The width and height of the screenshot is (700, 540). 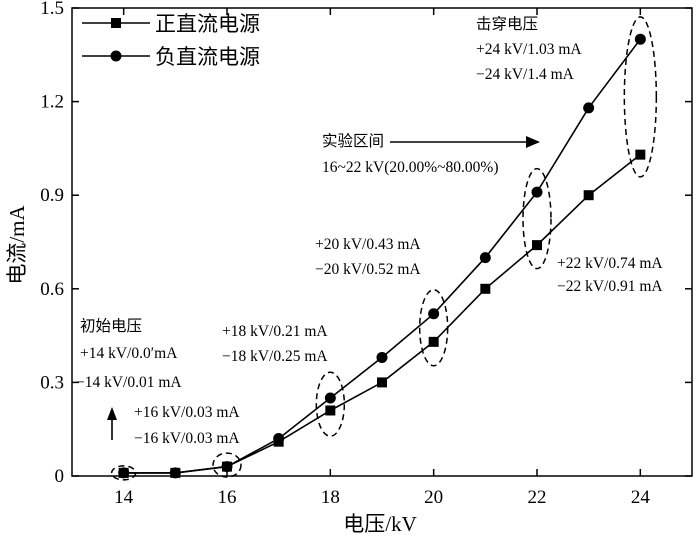 What do you see at coordinates (116, 56) in the screenshot?
I see `legend-marker-circle` at bounding box center [116, 56].